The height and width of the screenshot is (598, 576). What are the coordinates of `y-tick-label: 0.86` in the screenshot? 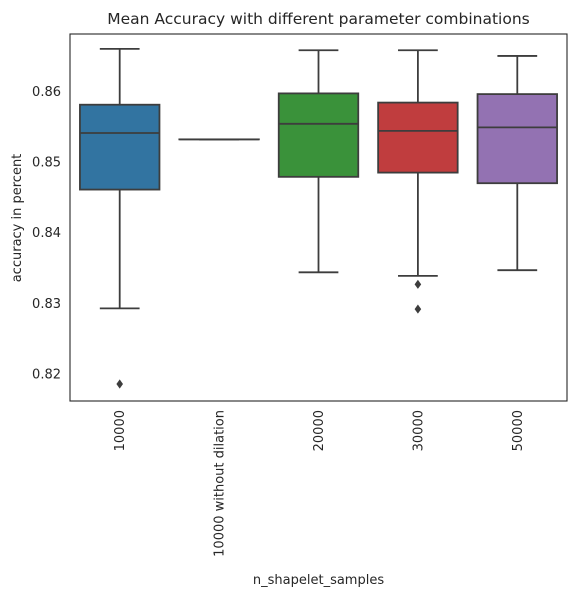 It's located at (46, 92).